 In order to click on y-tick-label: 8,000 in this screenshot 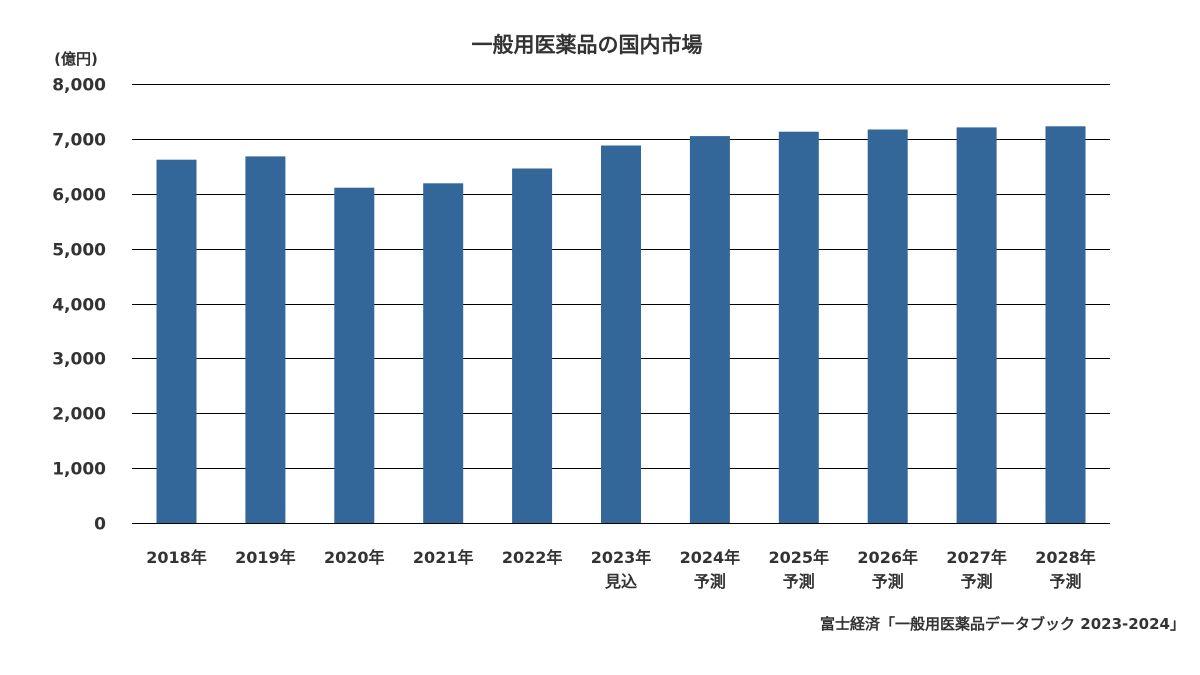, I will do `click(79, 86)`.